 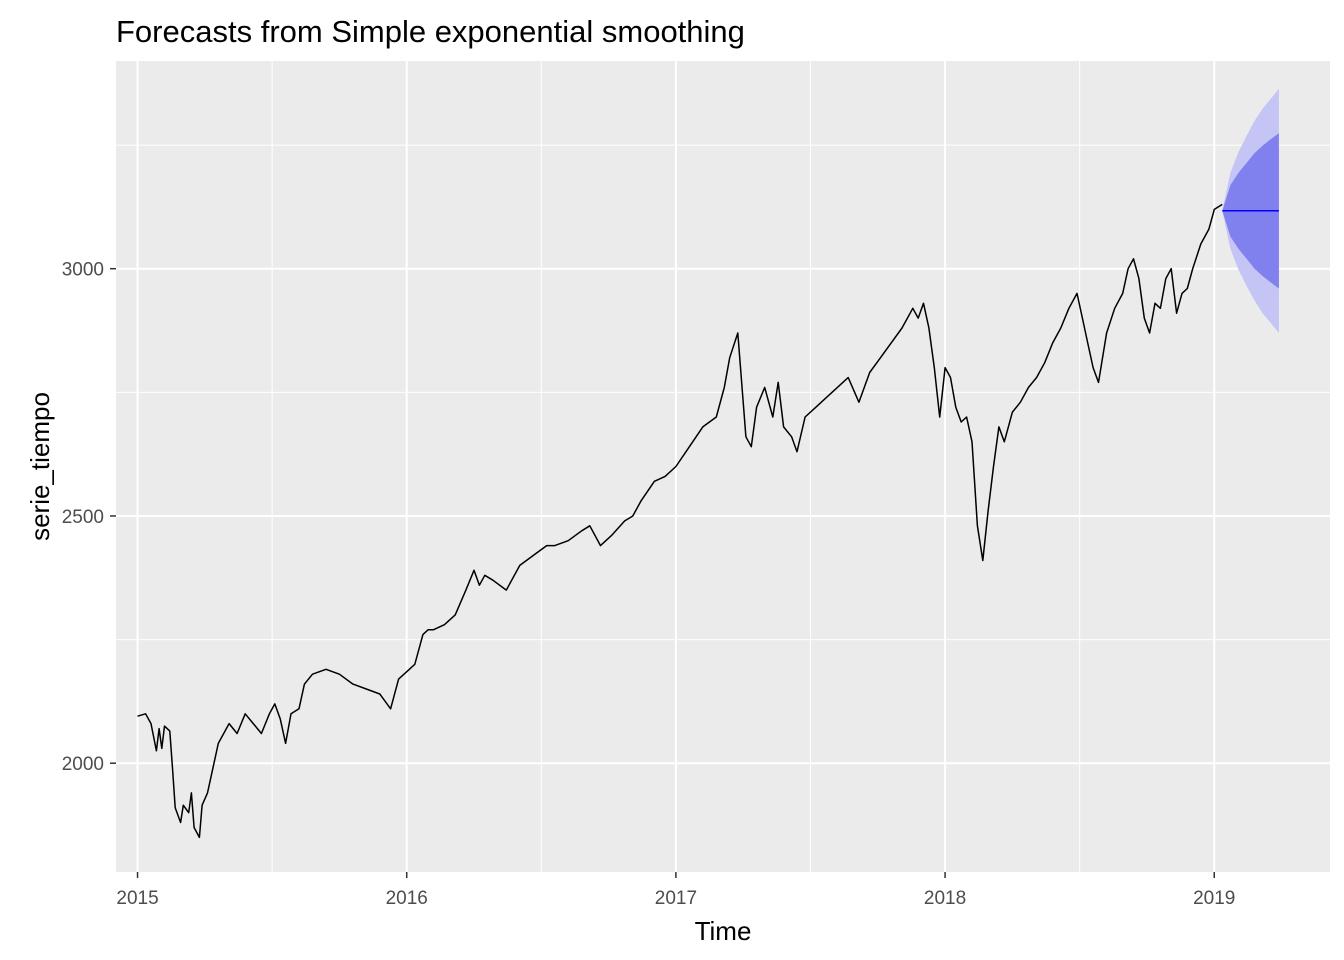 I want to click on y-tick-label: 2500, so click(x=83, y=517).